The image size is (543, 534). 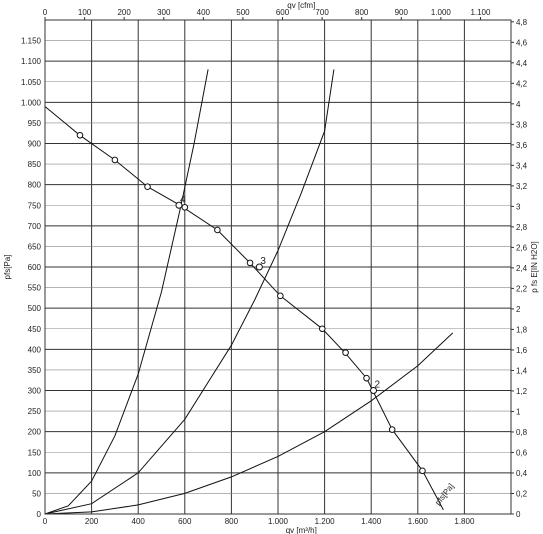 I want to click on x-top-tick-label: 200, so click(x=124, y=12).